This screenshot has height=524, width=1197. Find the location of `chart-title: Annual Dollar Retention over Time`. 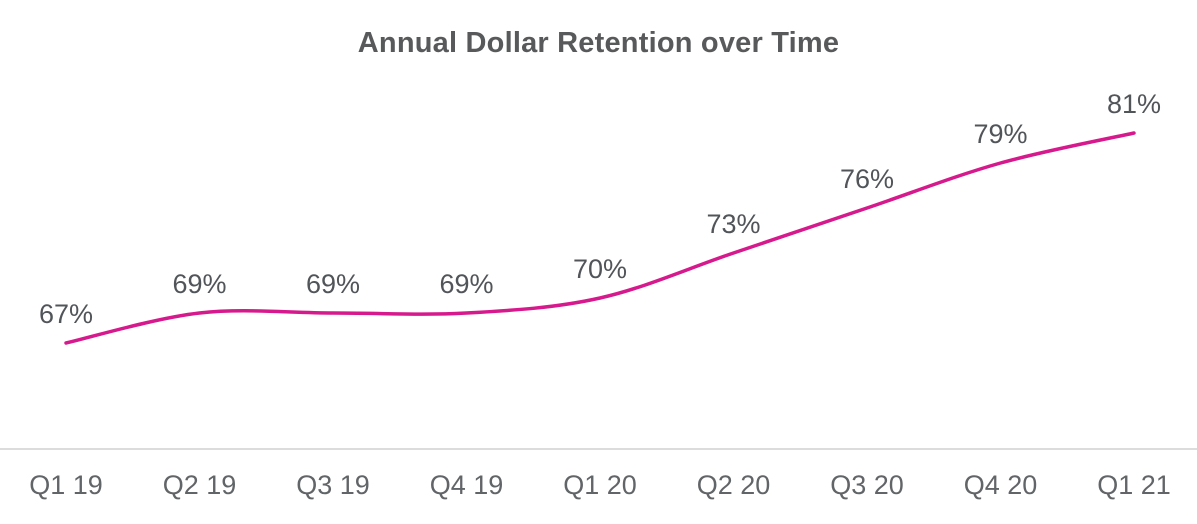

chart-title: Annual Dollar Retention over Time is located at coordinates (598, 43).